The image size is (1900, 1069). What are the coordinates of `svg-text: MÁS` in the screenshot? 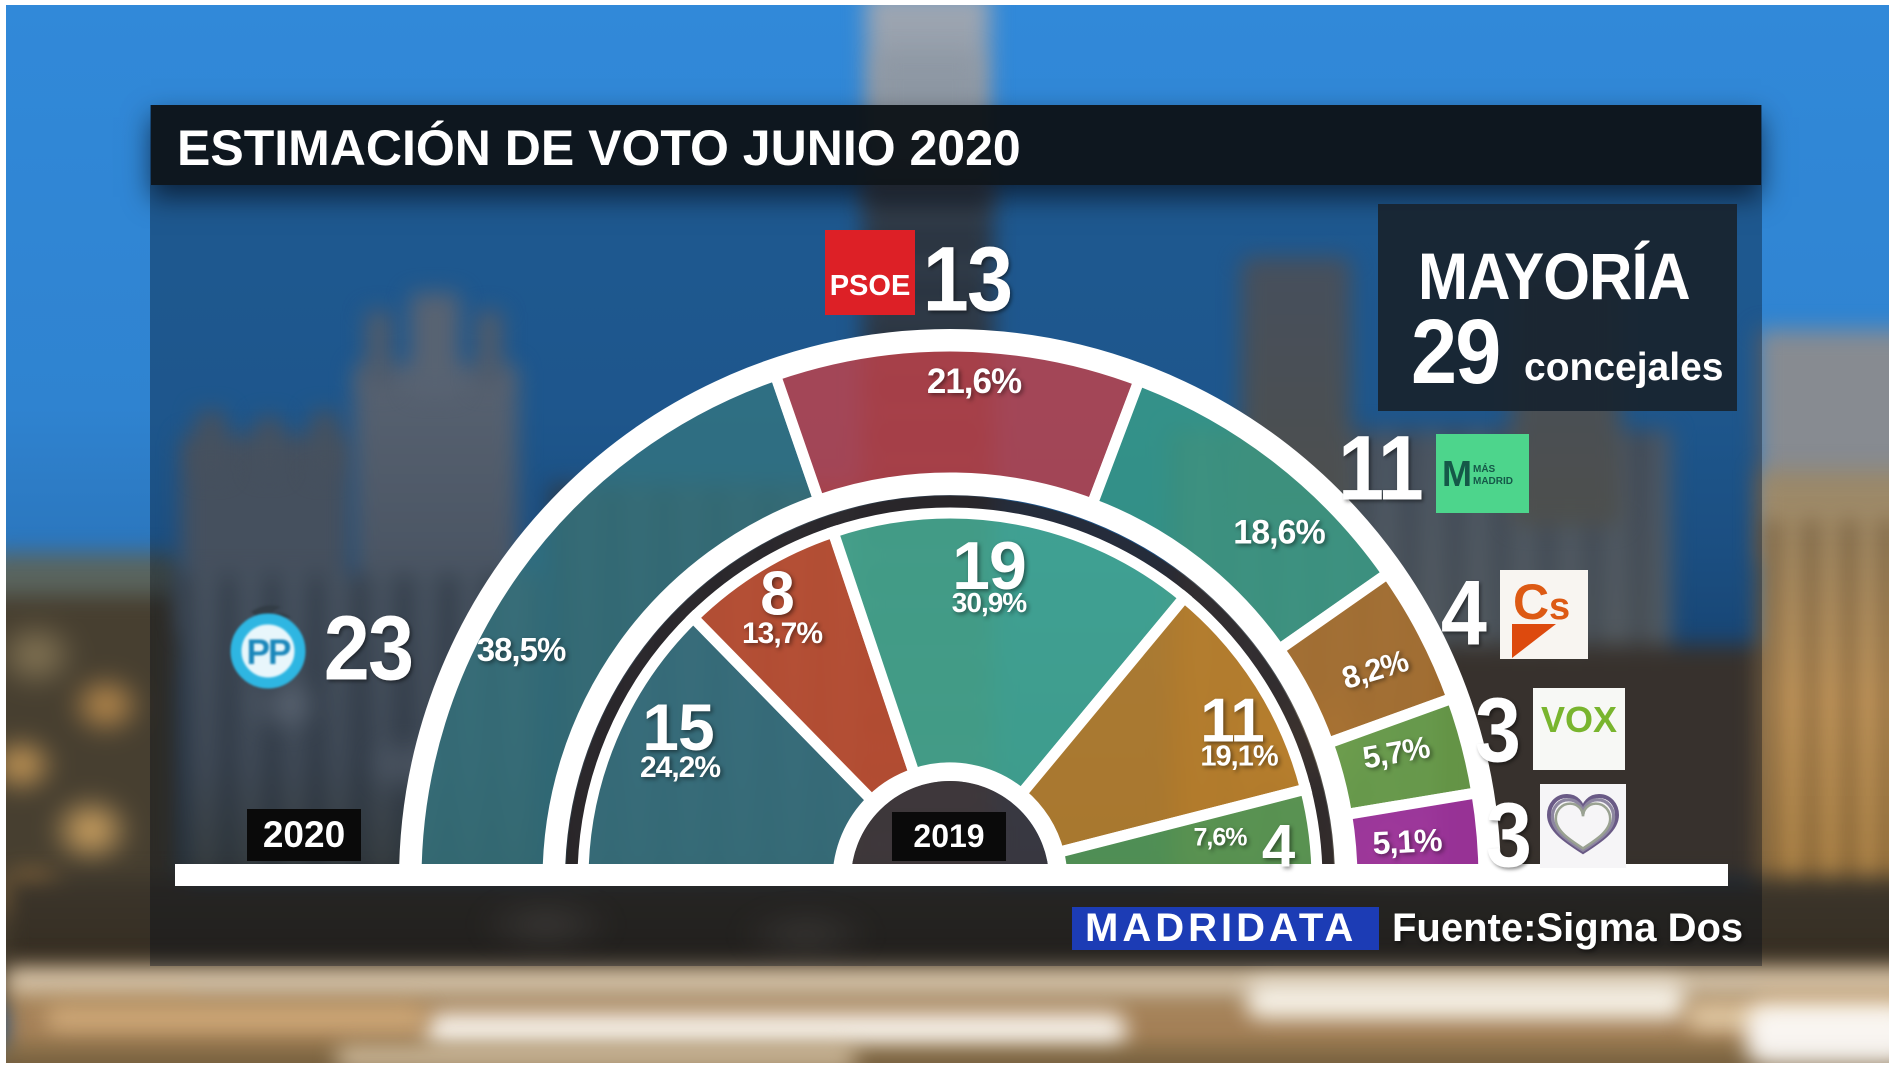 It's located at (1484, 468).